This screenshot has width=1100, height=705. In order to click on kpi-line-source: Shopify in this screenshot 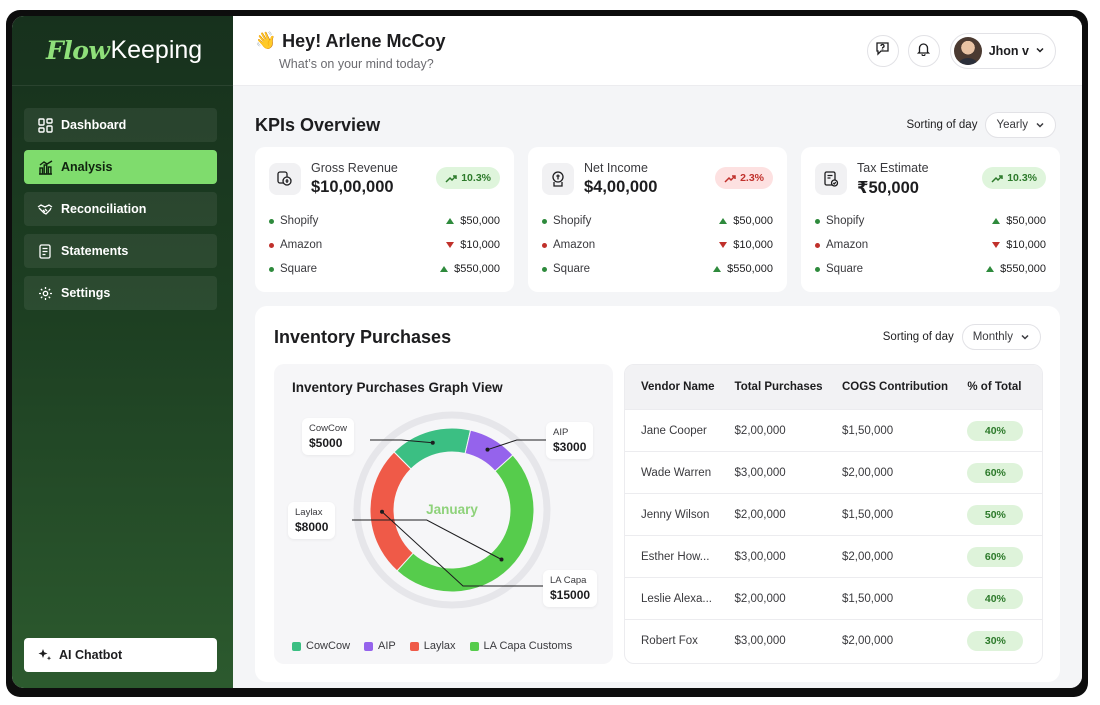, I will do `click(572, 221)`.